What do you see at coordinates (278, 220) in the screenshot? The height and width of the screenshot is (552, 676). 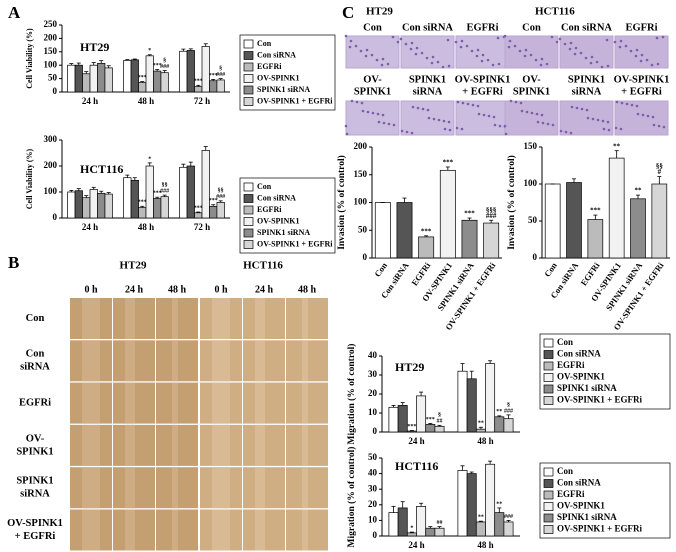 I see `legend-label: OV-SPINK1` at bounding box center [278, 220].